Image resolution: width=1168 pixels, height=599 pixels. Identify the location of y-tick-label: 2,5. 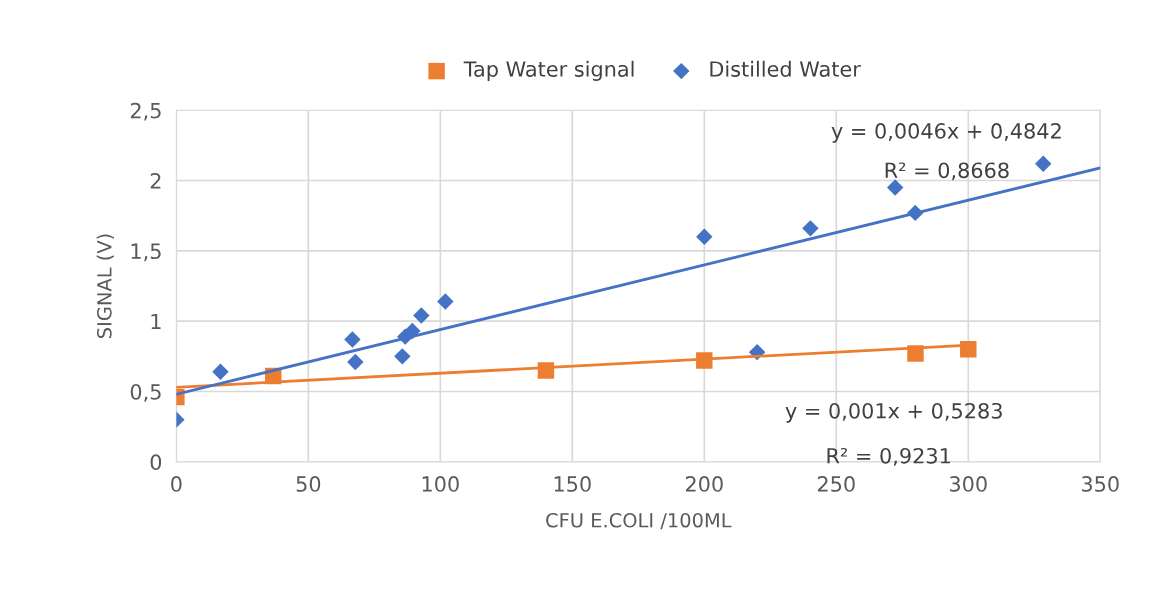
(145, 111).